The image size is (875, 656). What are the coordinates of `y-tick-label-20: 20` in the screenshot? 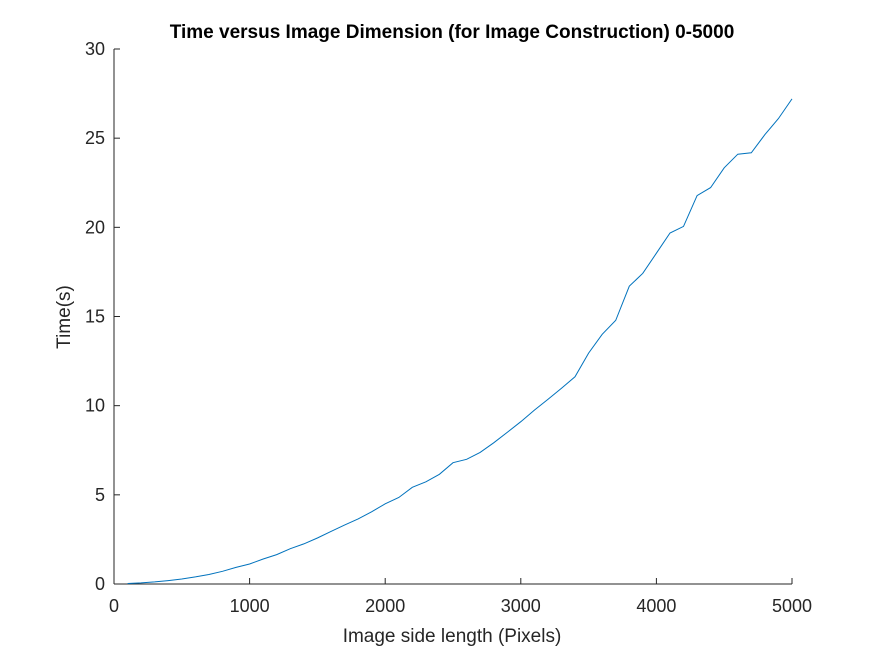 It's located at (95, 227).